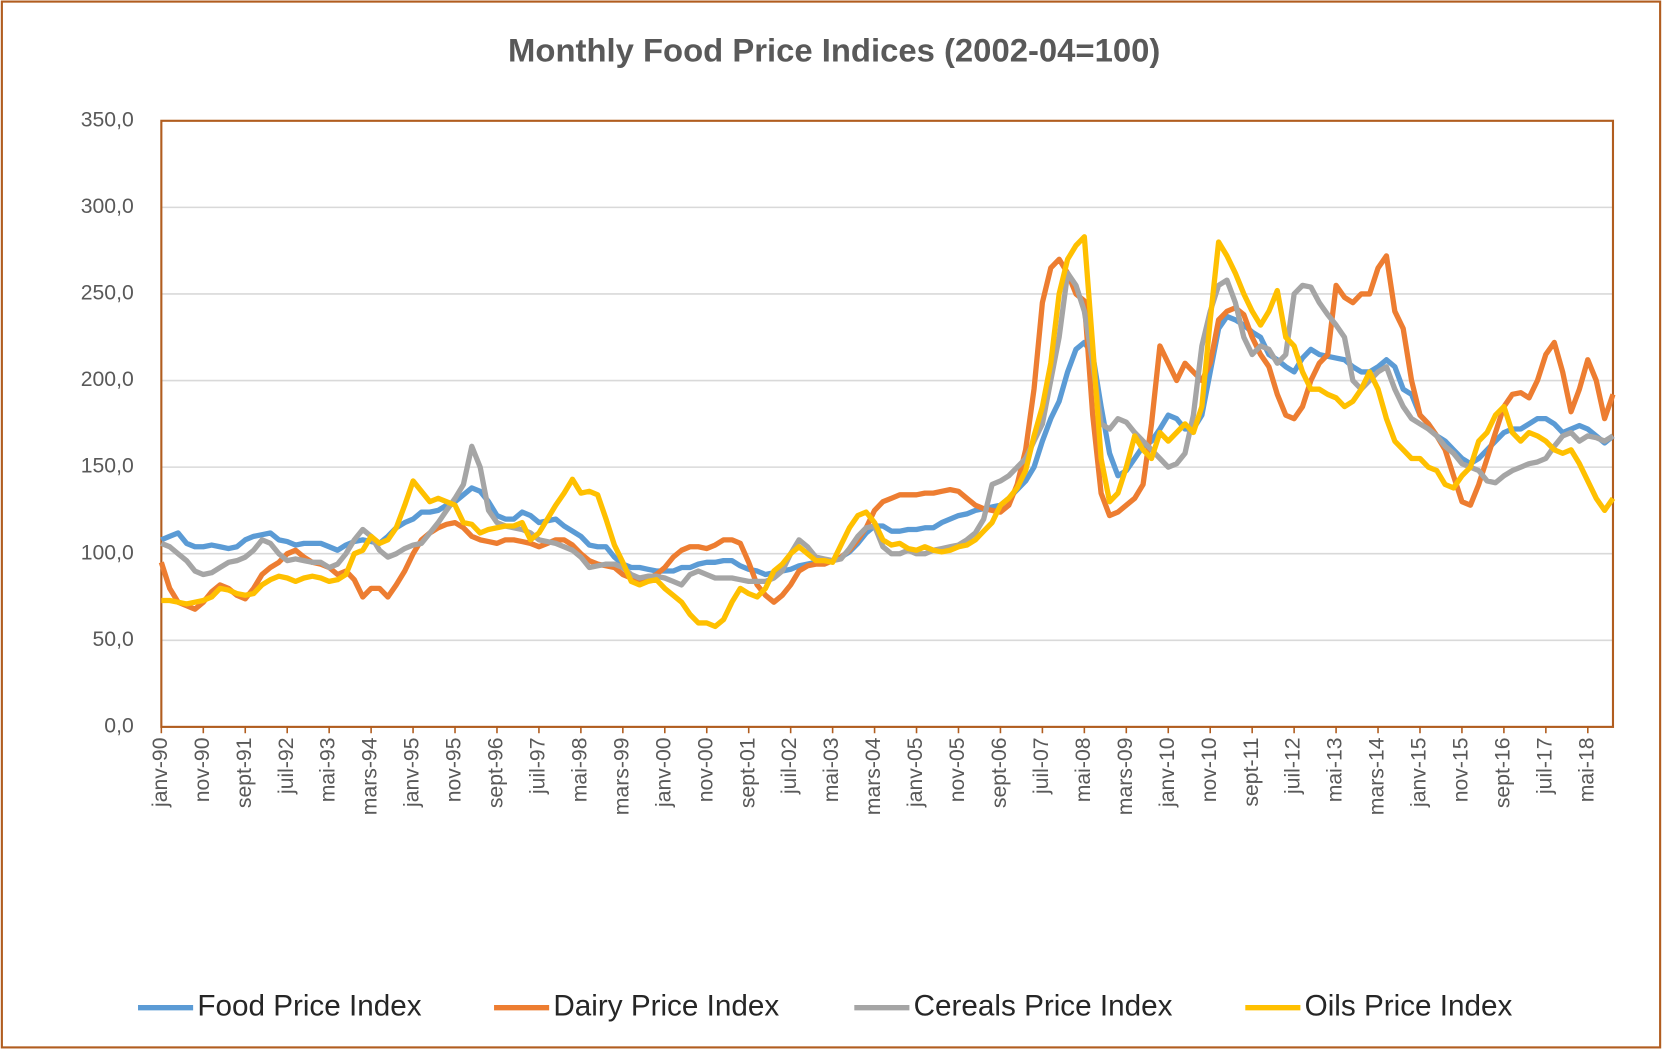 Image resolution: width=1662 pixels, height=1049 pixels. What do you see at coordinates (107, 552) in the screenshot?
I see `y-tick-label: 100,0` at bounding box center [107, 552].